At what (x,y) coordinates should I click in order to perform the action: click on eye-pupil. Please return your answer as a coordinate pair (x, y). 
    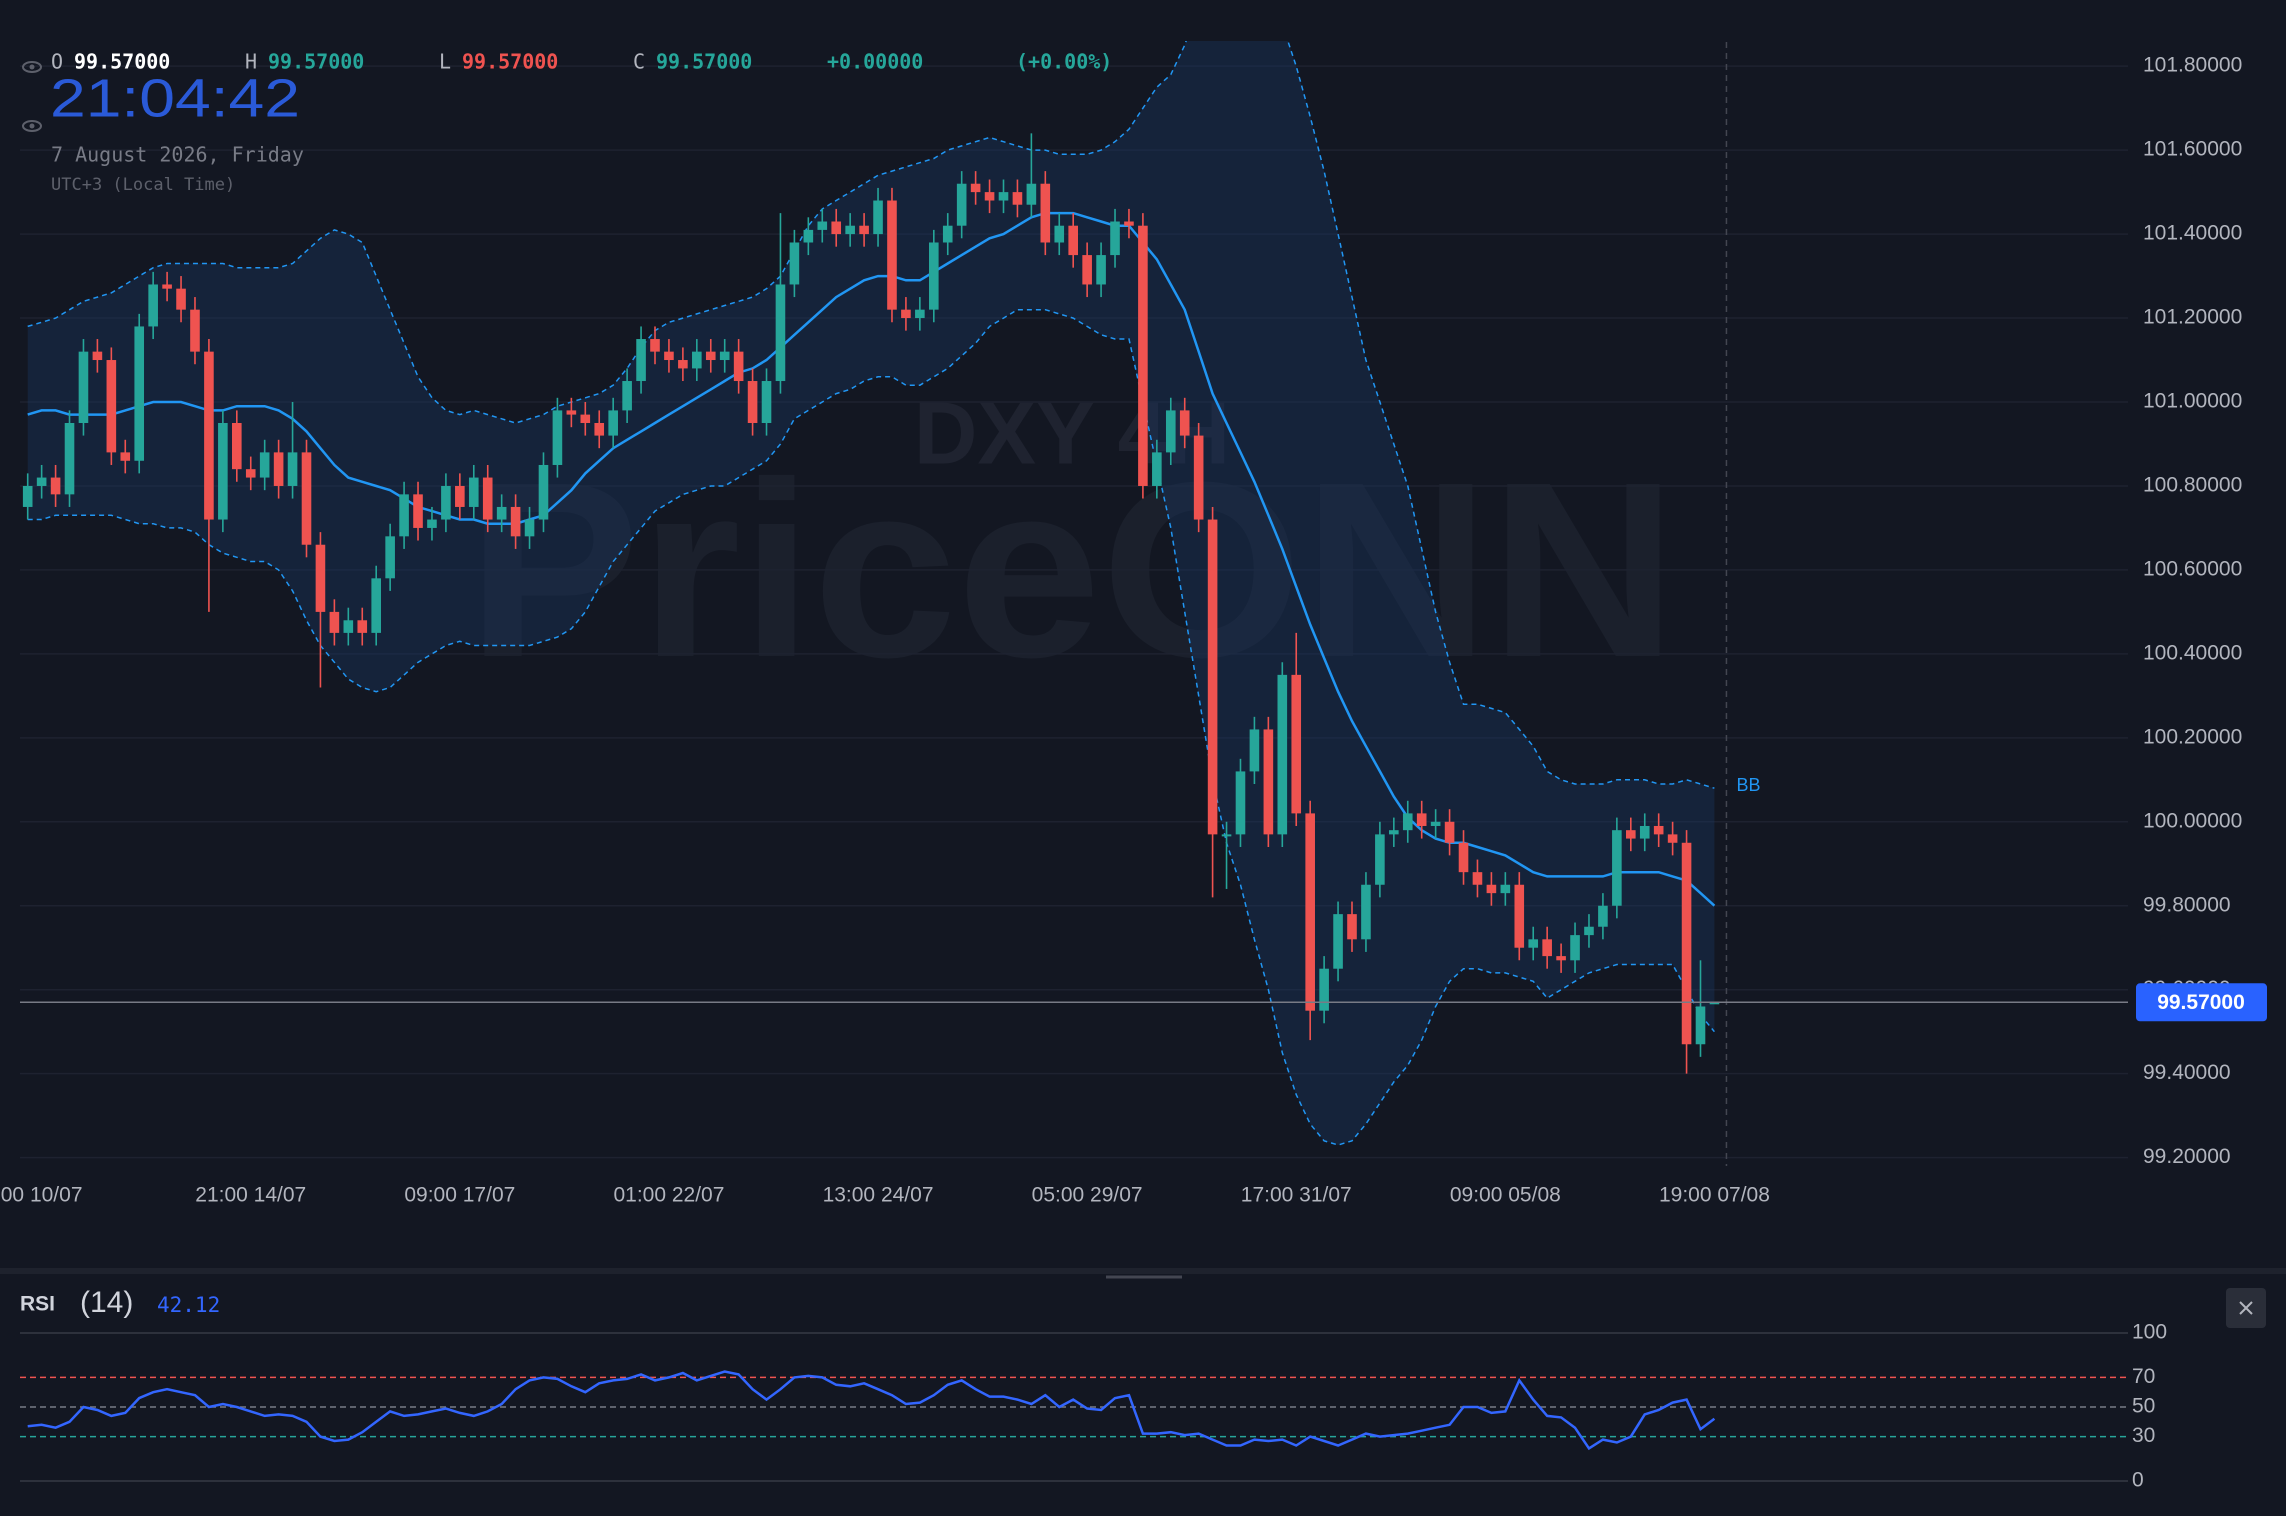
    Looking at the image, I should click on (32, 67).